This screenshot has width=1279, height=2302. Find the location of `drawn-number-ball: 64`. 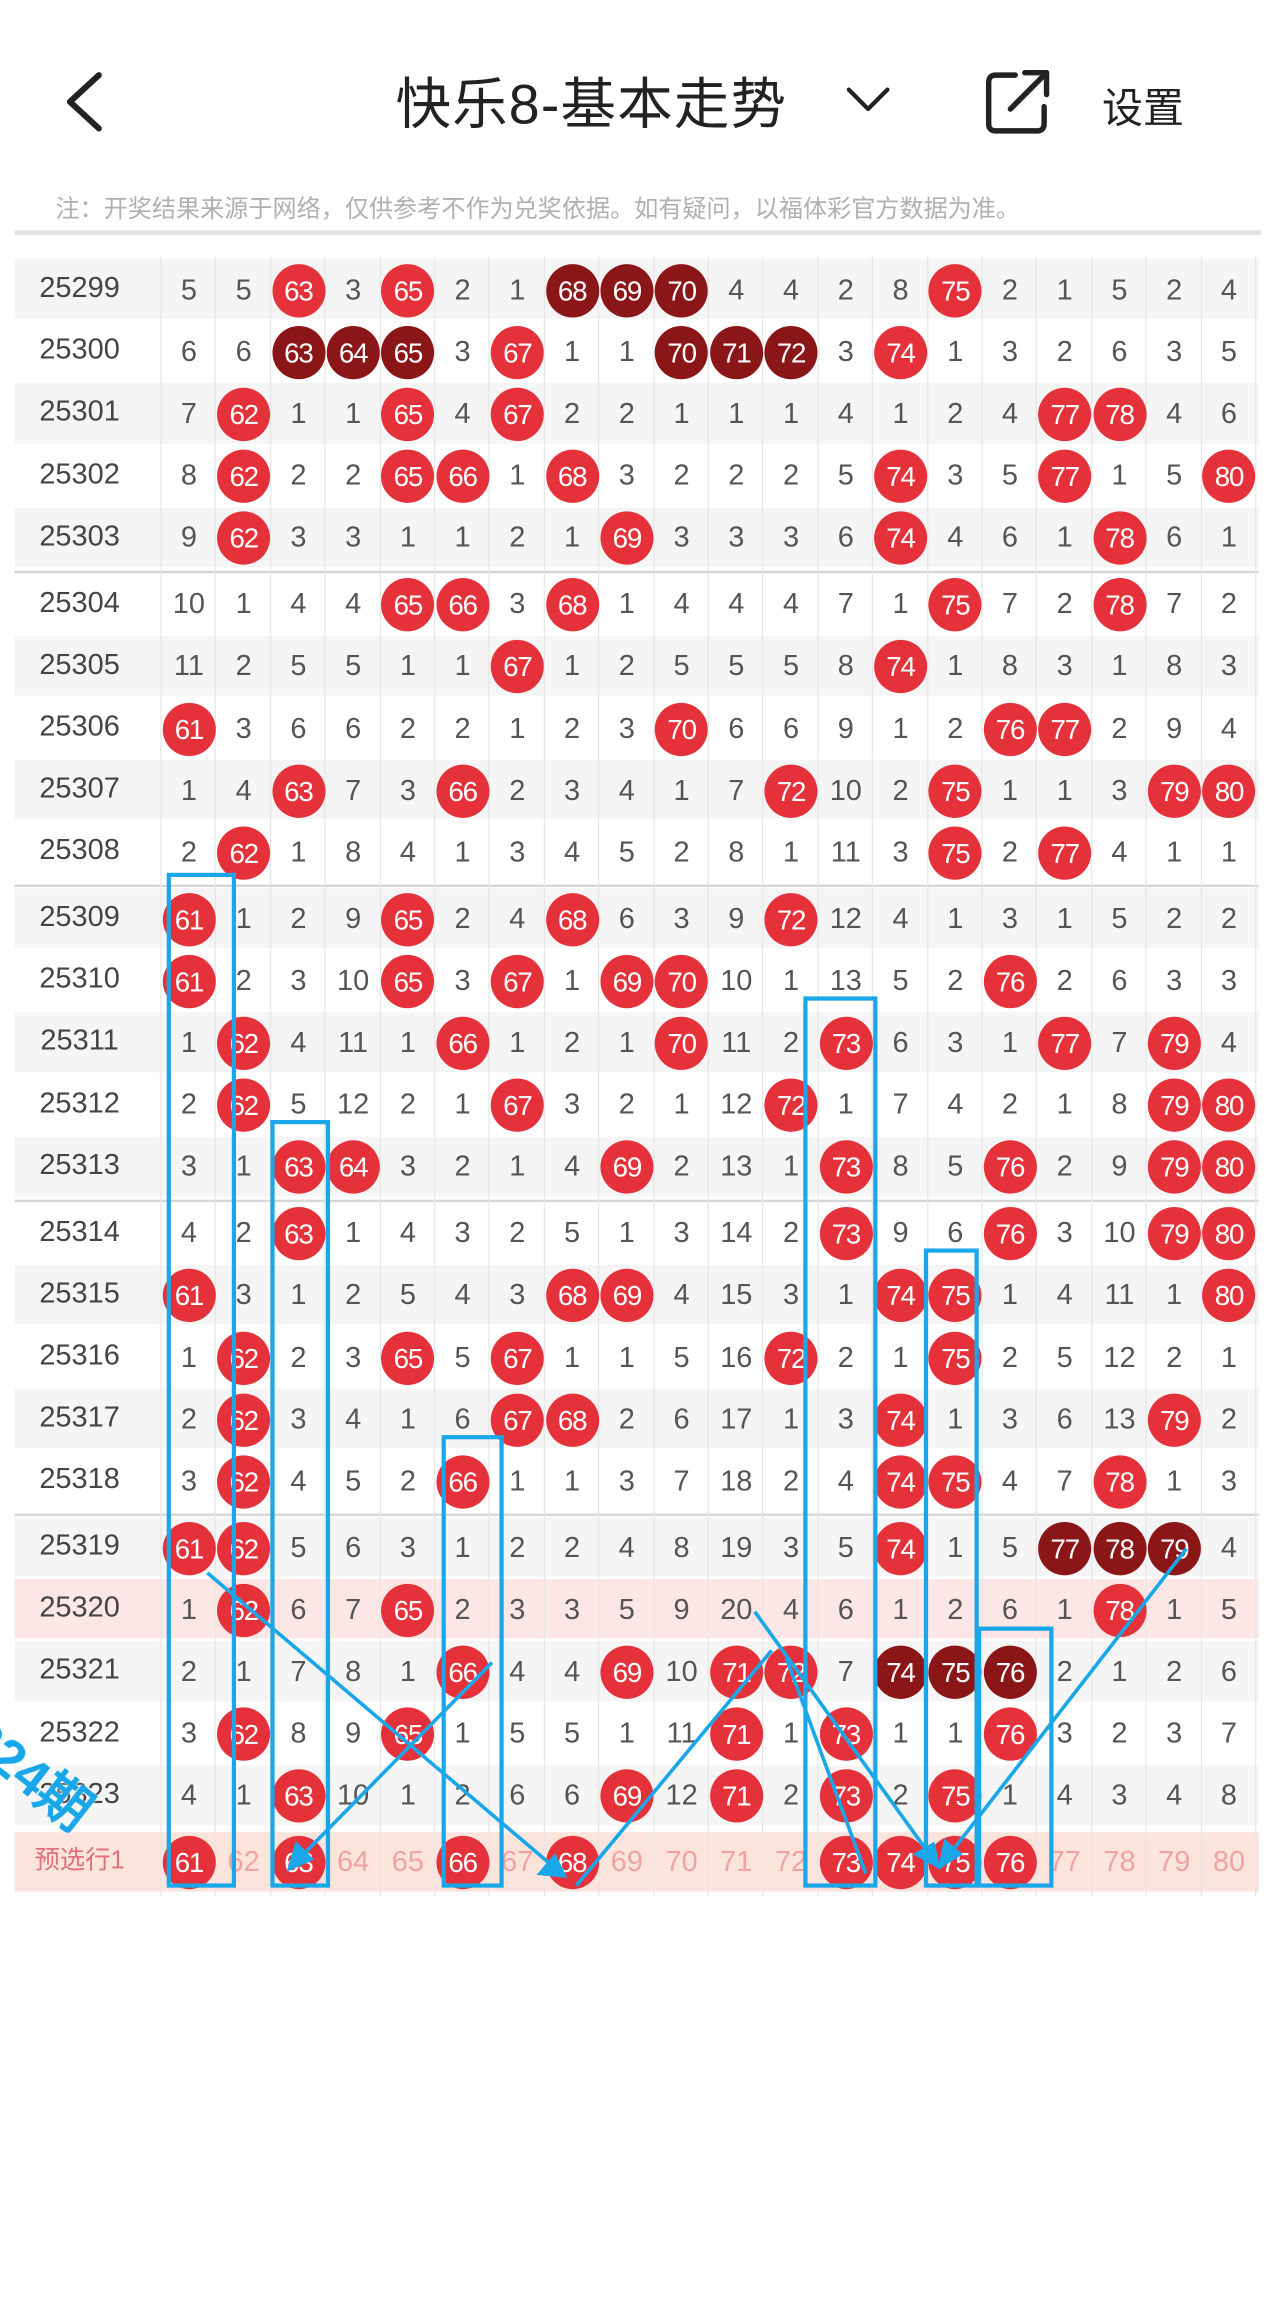

drawn-number-ball: 64 is located at coordinates (353, 352).